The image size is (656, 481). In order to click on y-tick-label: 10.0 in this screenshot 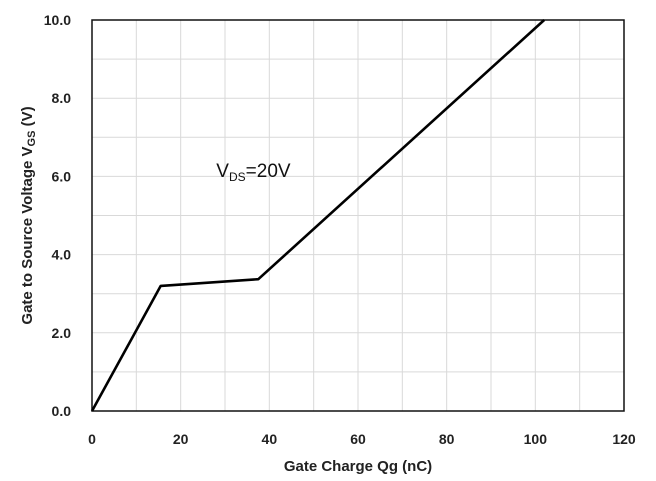, I will do `click(57, 20)`.